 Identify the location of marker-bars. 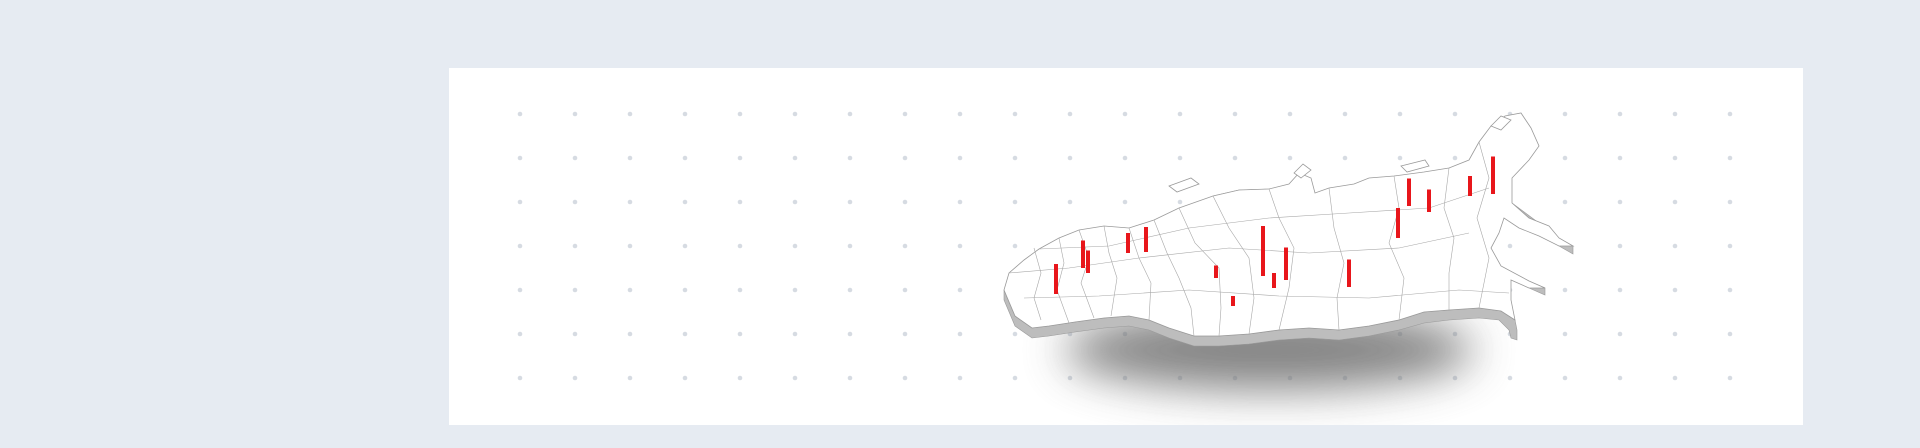
(1274, 231).